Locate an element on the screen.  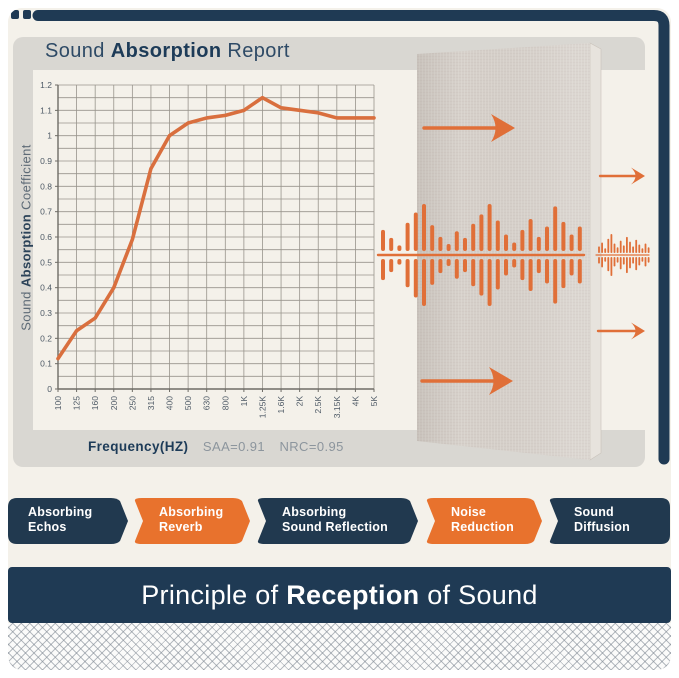
mesh-texture is located at coordinates (339, 646).